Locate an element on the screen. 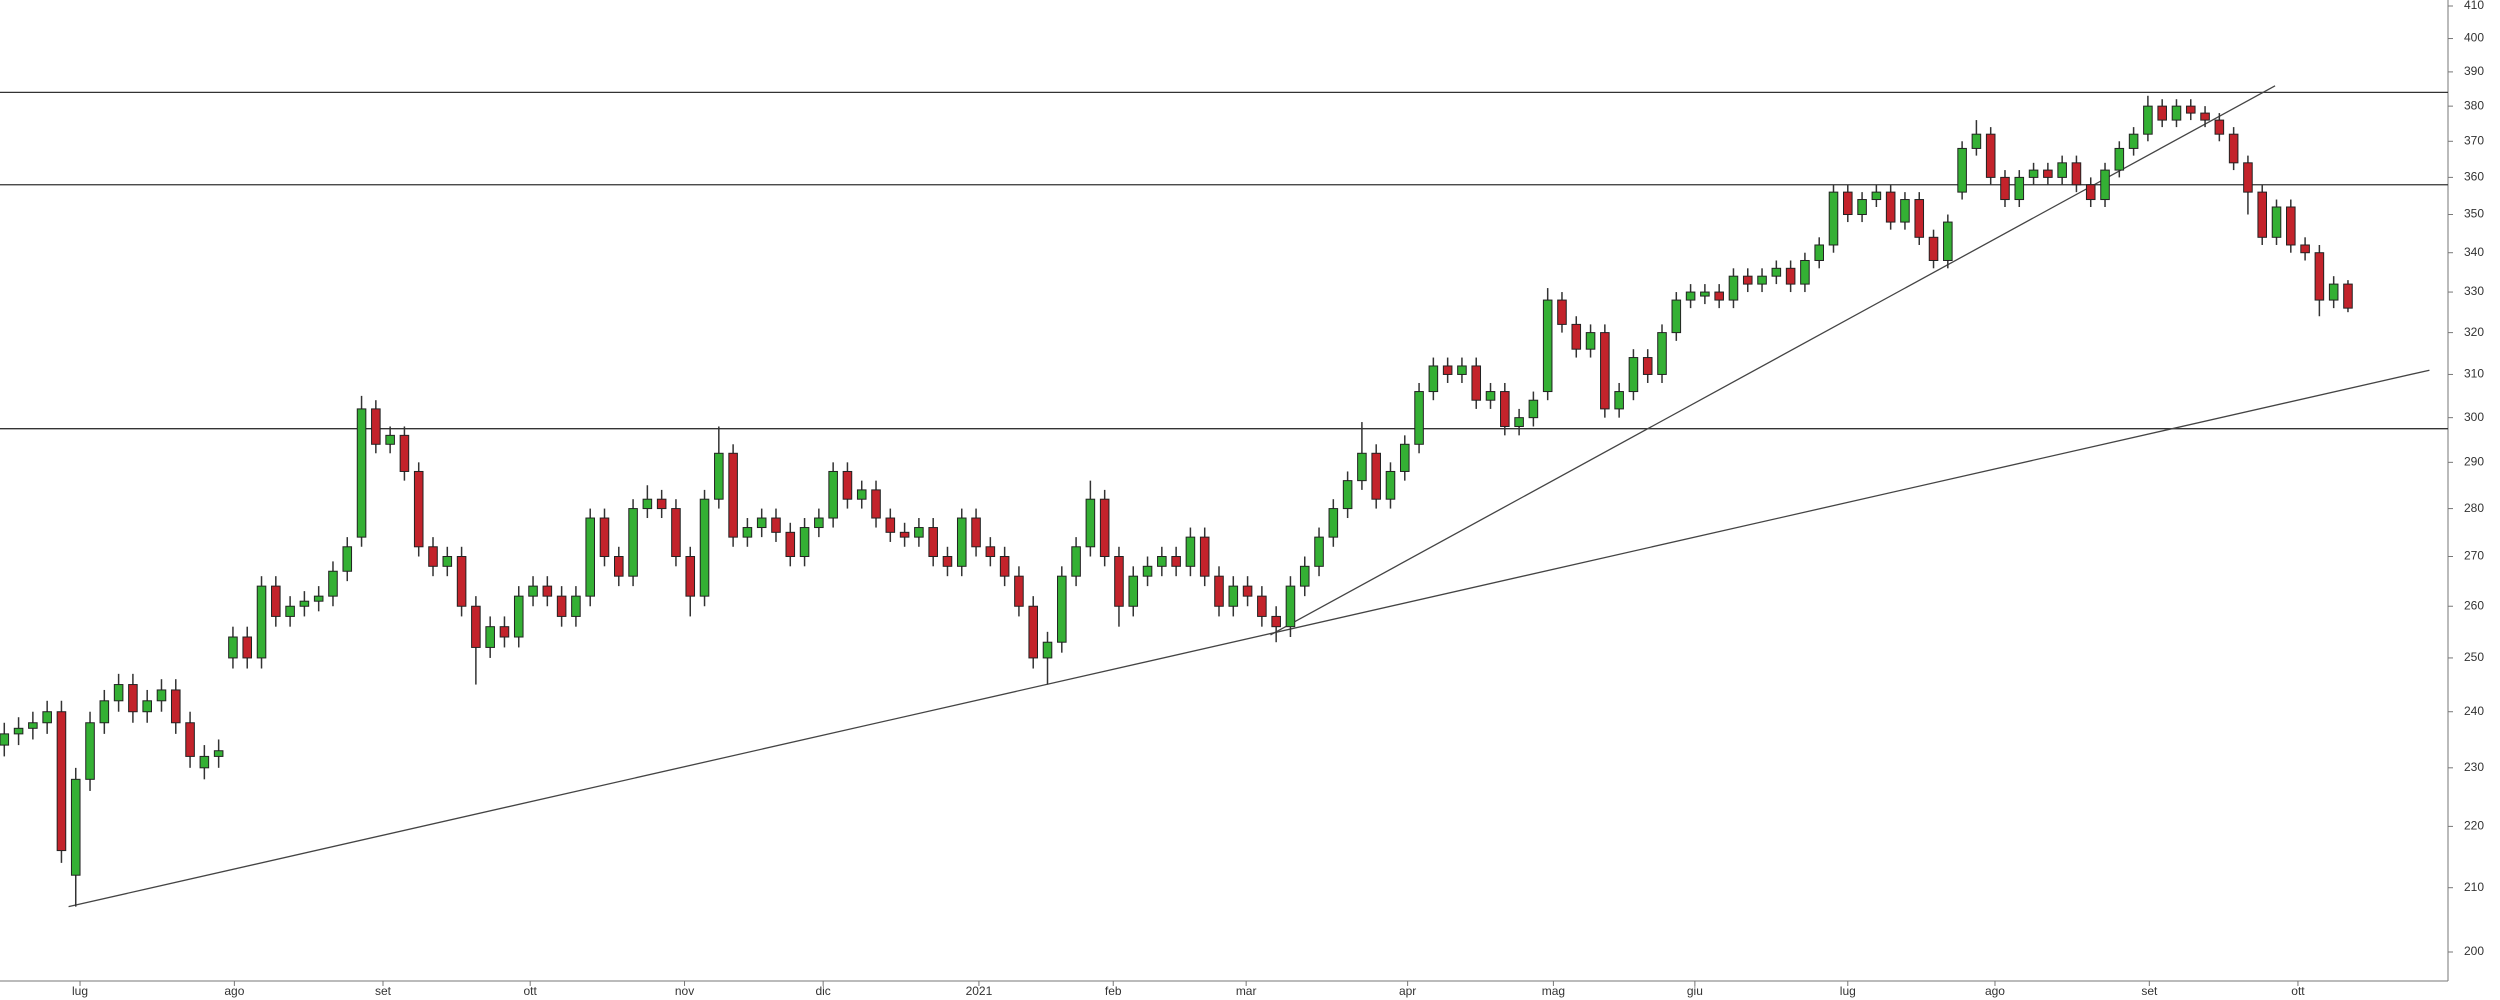 The width and height of the screenshot is (2500, 1000). y-tick-label: 220 is located at coordinates (2474, 826).